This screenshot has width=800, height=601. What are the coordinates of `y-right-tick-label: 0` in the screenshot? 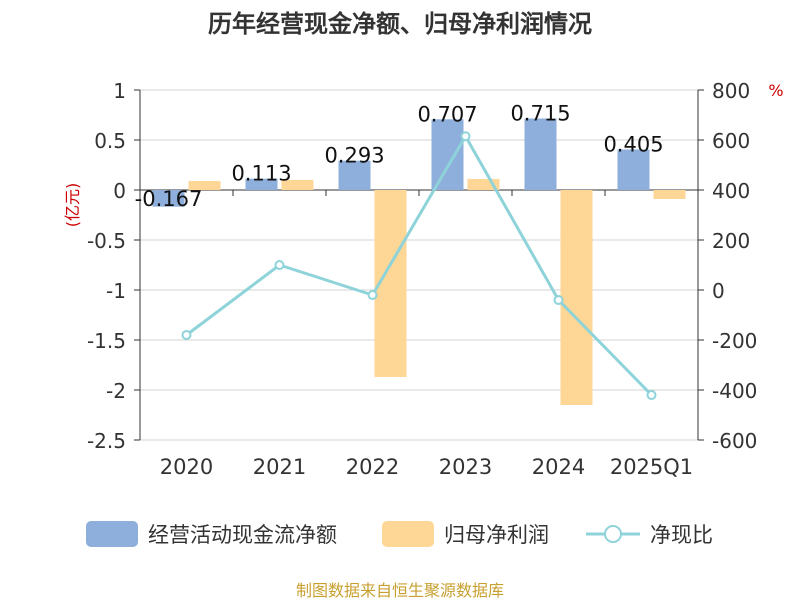 It's located at (718, 291).